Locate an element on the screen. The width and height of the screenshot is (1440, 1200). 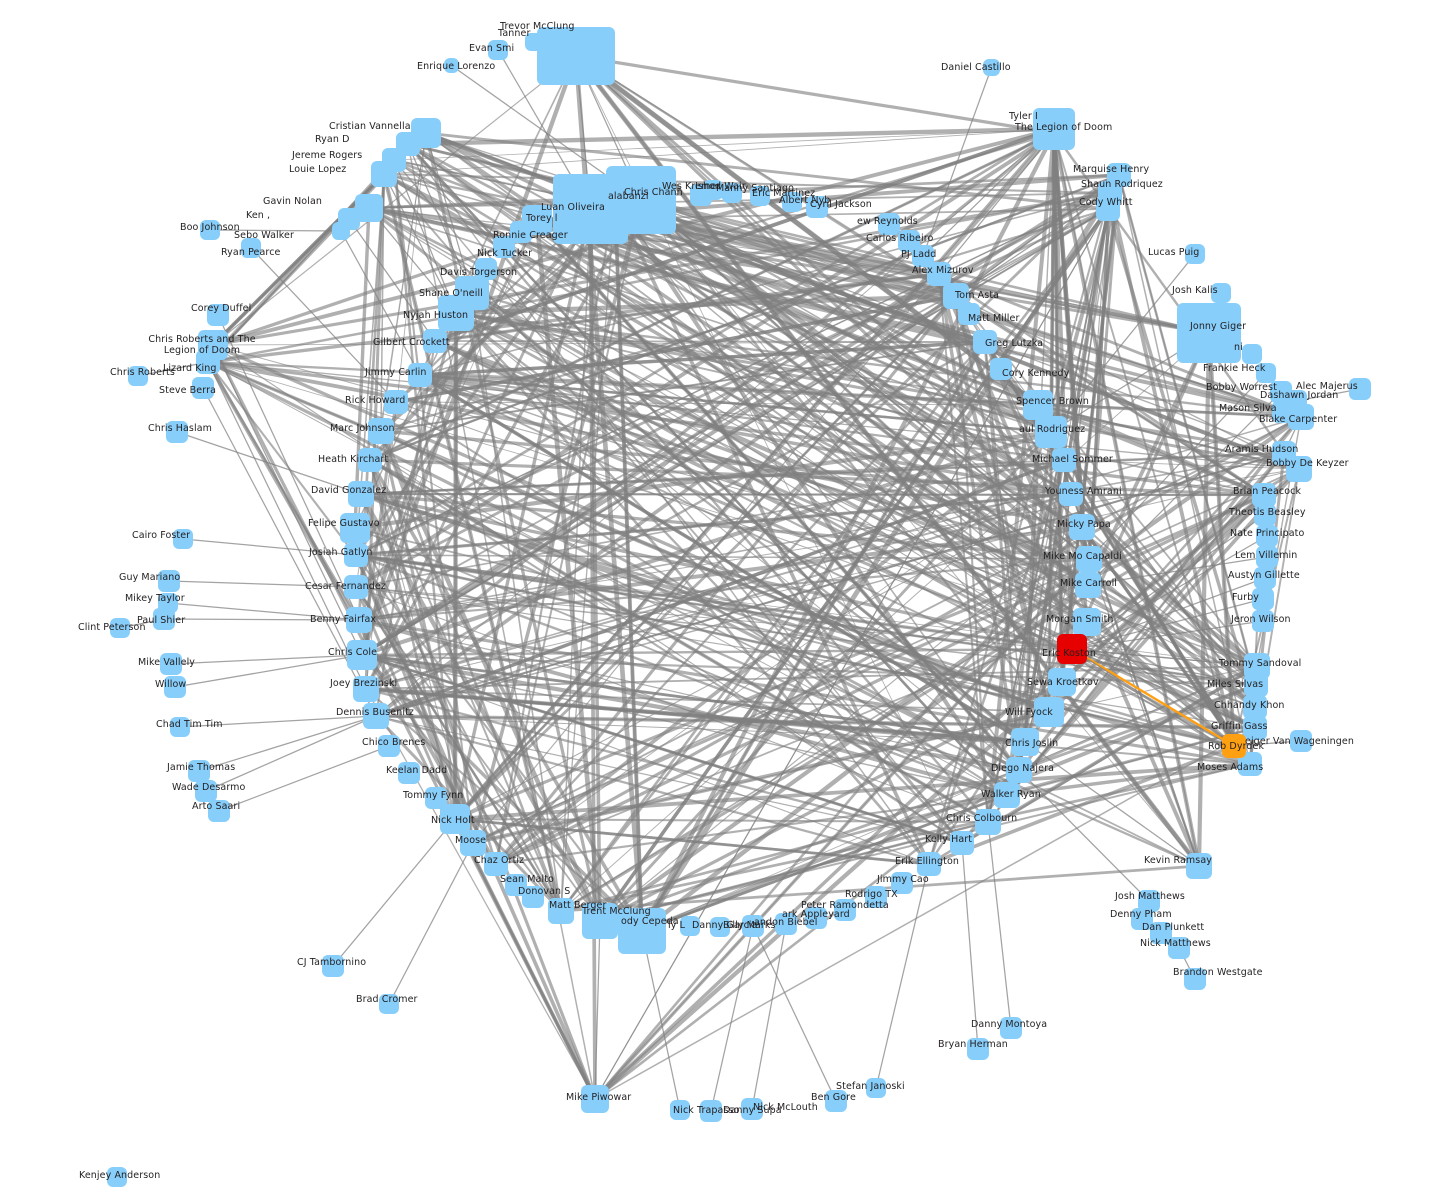
graph-node-sebo-walker is located at coordinates (341, 231).